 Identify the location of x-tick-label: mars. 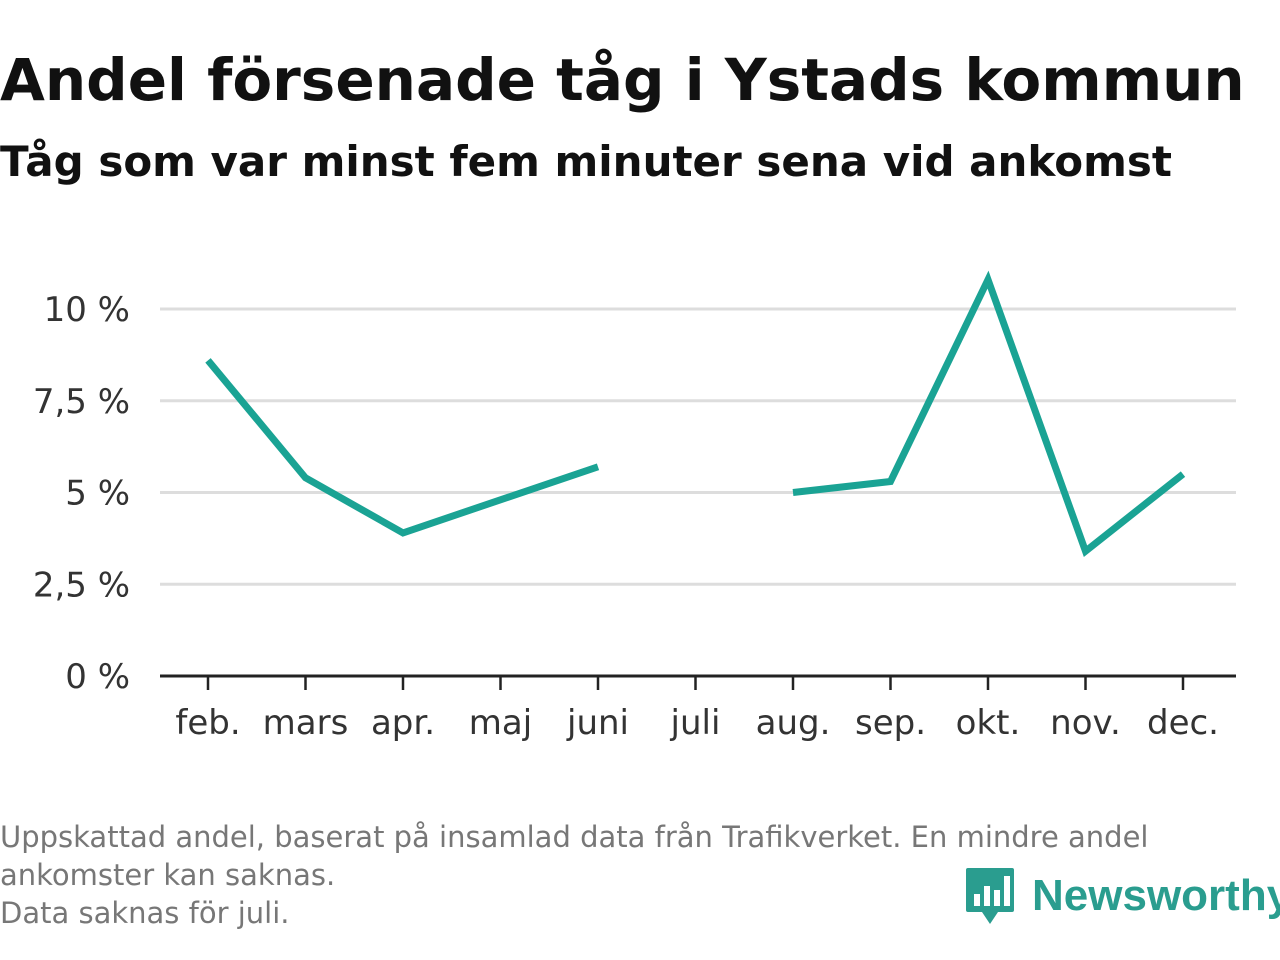
(306, 723).